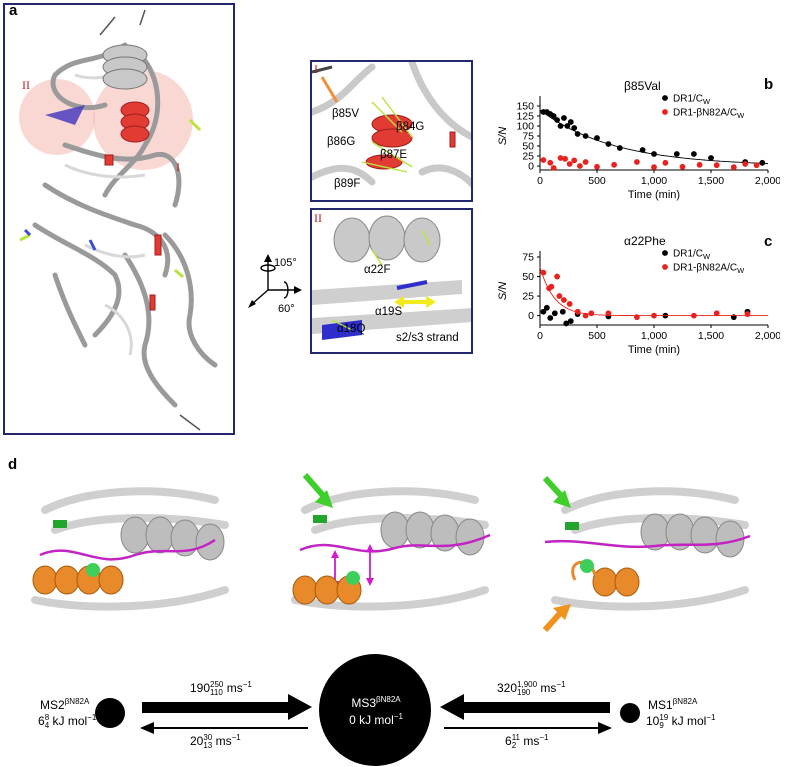 The image size is (788, 767). What do you see at coordinates (503, 291) in the screenshot?
I see `chartc-ylabel: S/N` at bounding box center [503, 291].